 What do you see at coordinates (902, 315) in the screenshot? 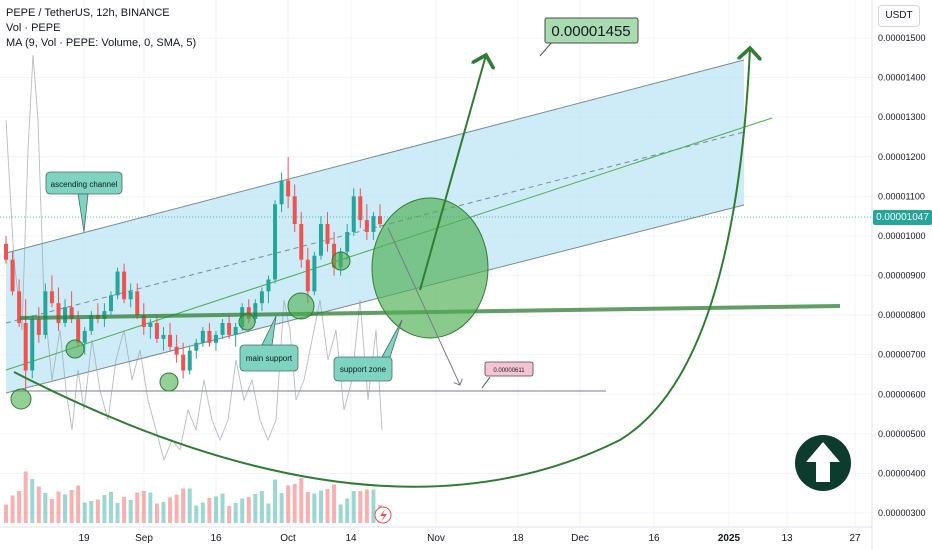
I see `price-tick-label: 0.00000800` at bounding box center [902, 315].